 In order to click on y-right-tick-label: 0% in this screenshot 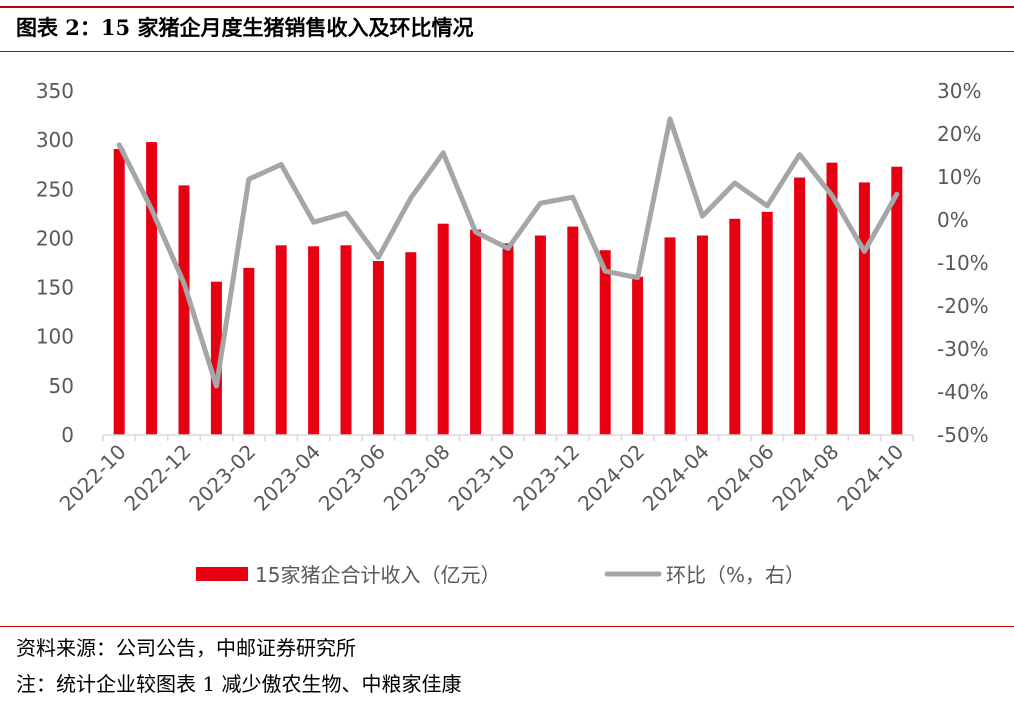, I will do `click(953, 220)`.